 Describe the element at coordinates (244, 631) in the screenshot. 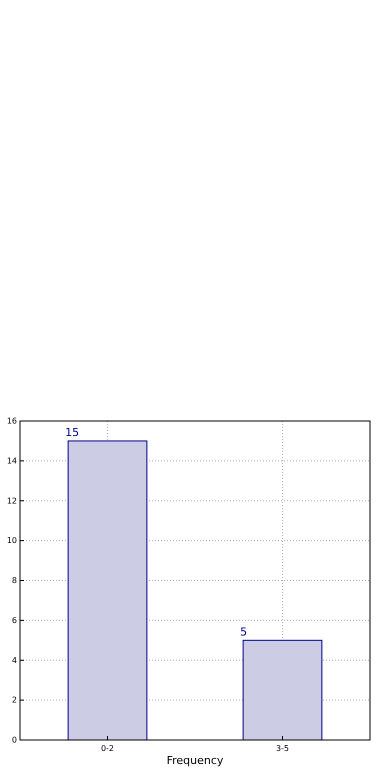

I see `data-label: 5` at that location.